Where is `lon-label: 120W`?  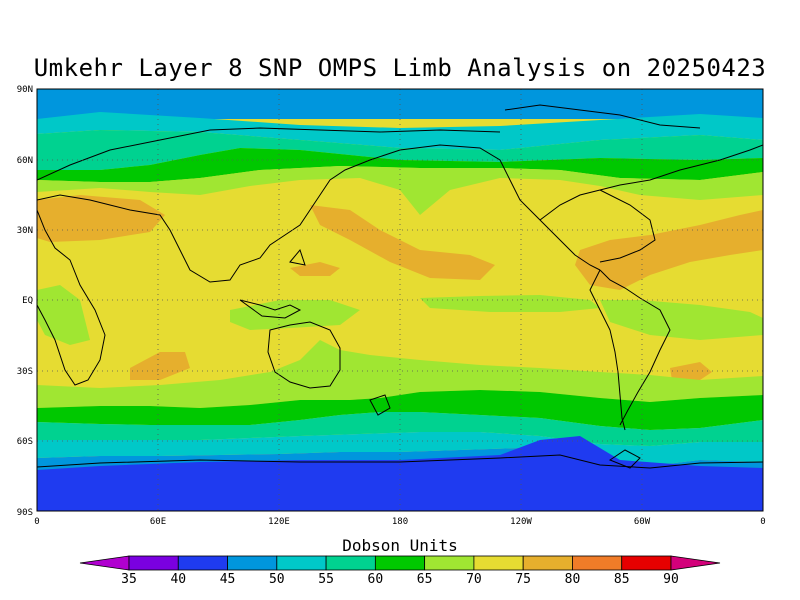 lon-label: 120W is located at coordinates (521, 522).